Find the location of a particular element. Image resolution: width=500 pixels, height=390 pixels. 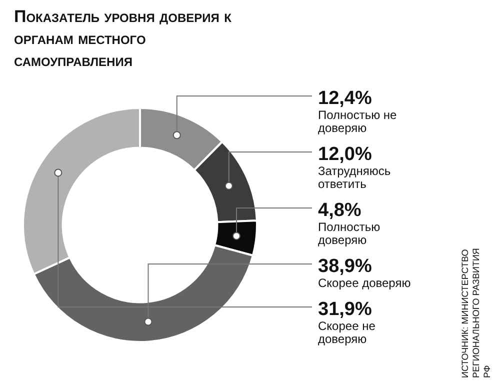

text: ИСТОЧНИК: МИНИСТЕРСТВО РЕГИОНАЛЬНОГО РАЗВИТИЯ РФ is located at coordinates (476, 312).